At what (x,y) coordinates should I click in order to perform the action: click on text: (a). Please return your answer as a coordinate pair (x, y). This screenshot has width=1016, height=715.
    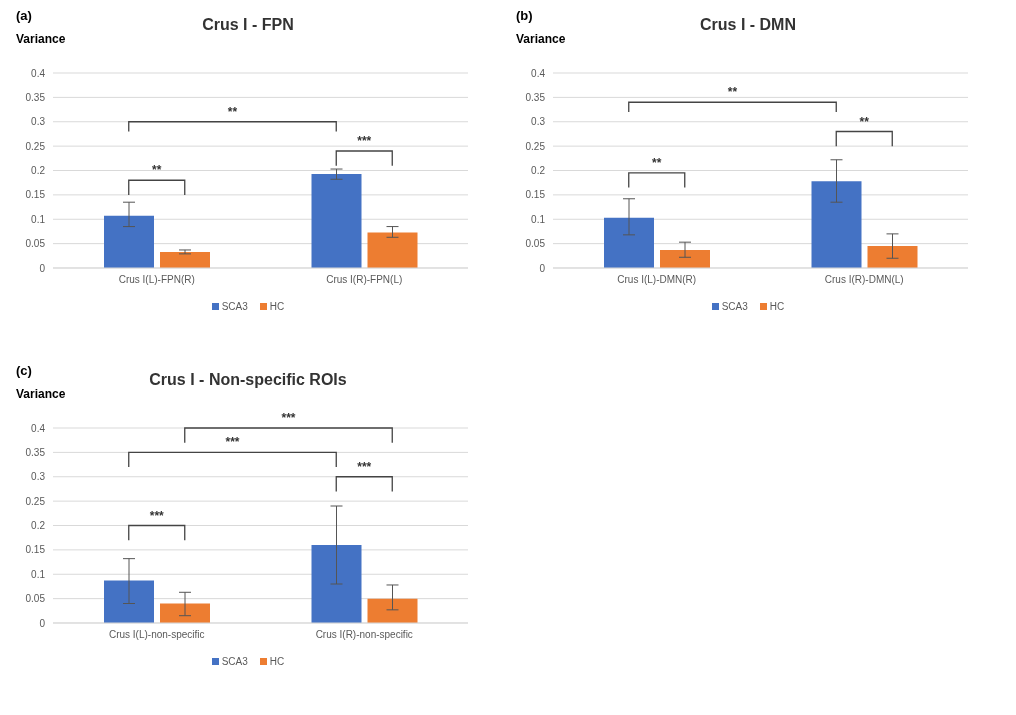
    Looking at the image, I should click on (24, 15).